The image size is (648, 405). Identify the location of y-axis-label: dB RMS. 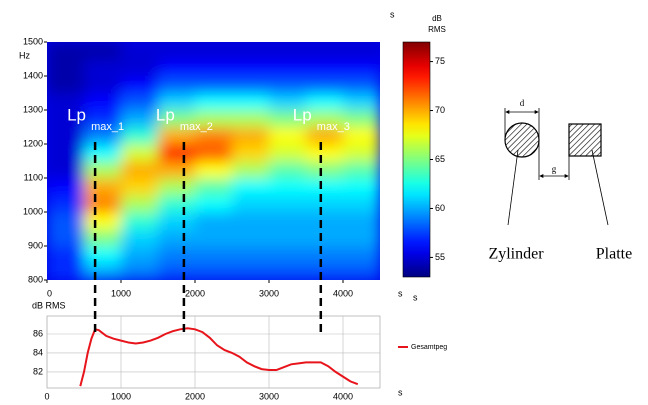
(49, 305).